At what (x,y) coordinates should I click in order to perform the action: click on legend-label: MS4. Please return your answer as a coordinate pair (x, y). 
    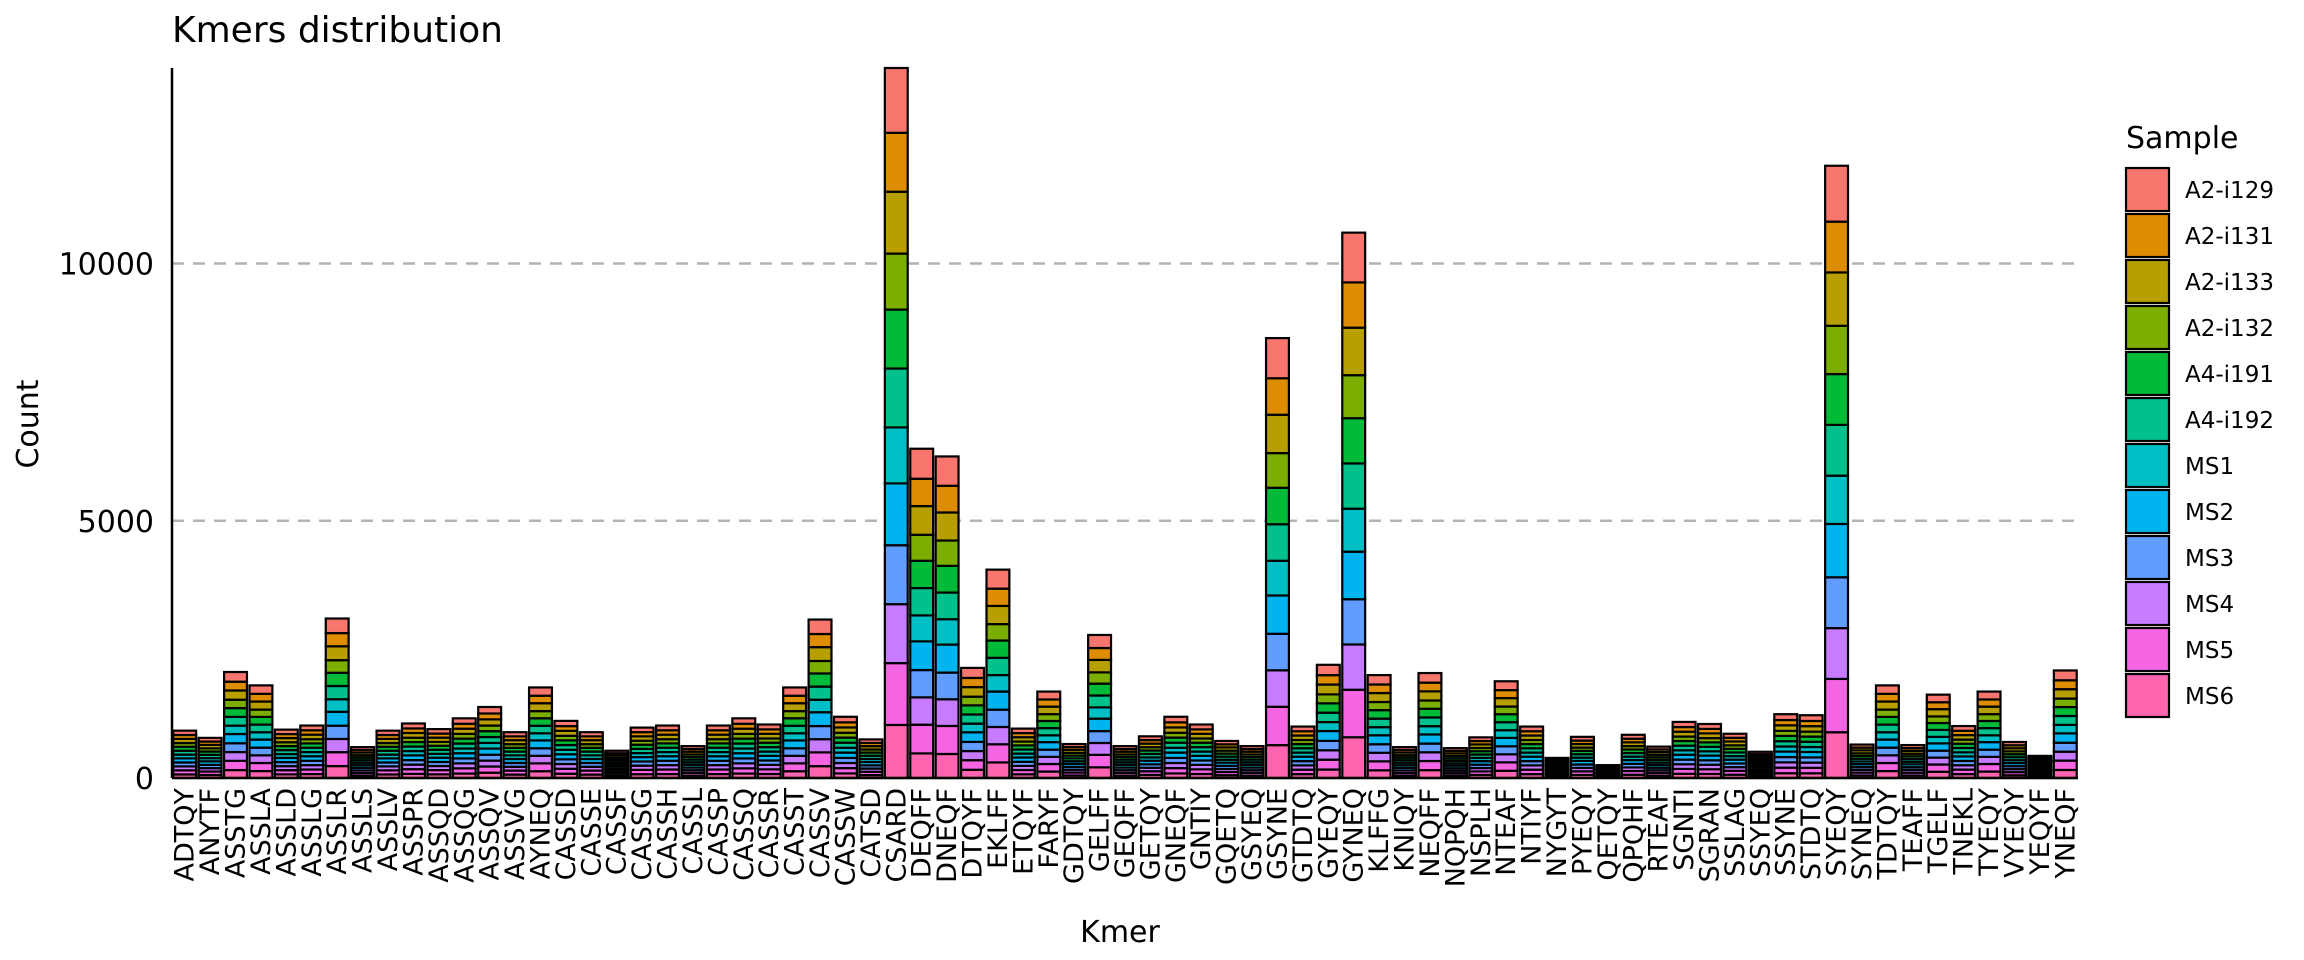
    Looking at the image, I should click on (2209, 605).